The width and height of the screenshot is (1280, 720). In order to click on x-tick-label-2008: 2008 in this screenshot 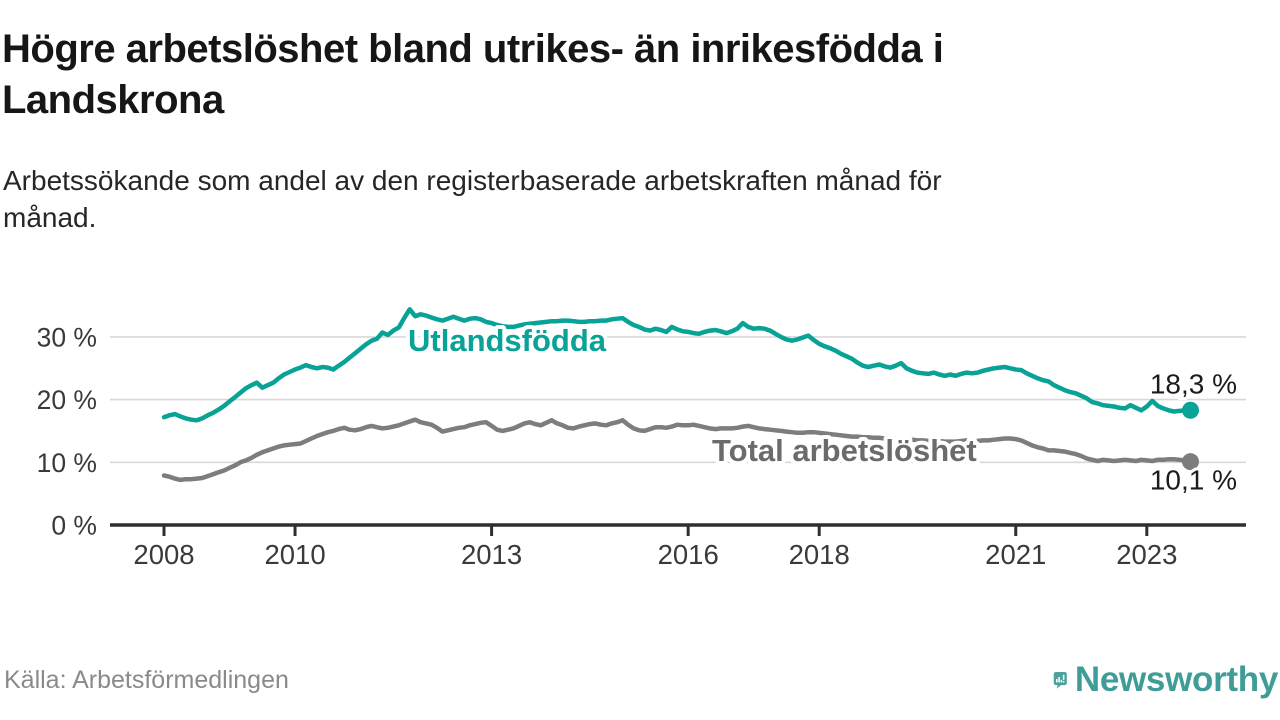, I will do `click(163, 554)`.